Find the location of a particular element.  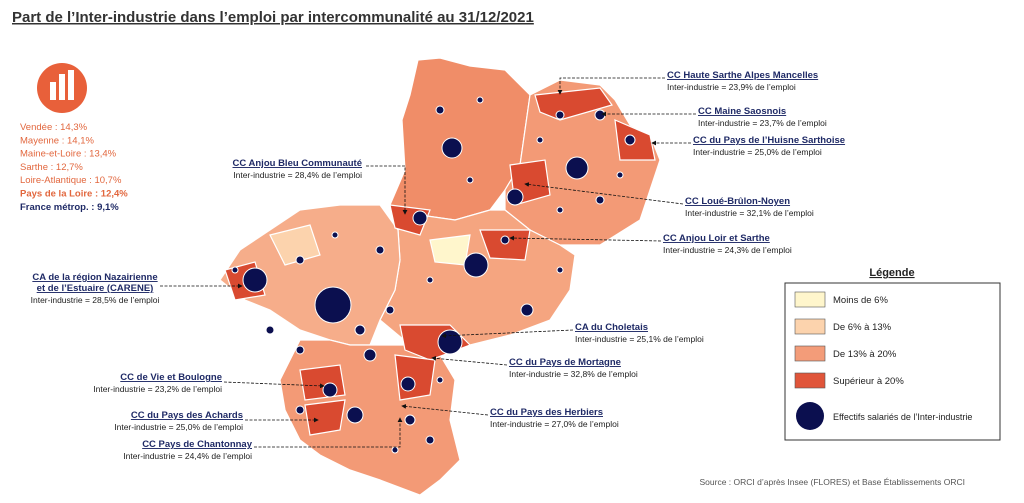

callout-text: Inter-industrie = 28,4% de l’emploi is located at coordinates (297, 175).